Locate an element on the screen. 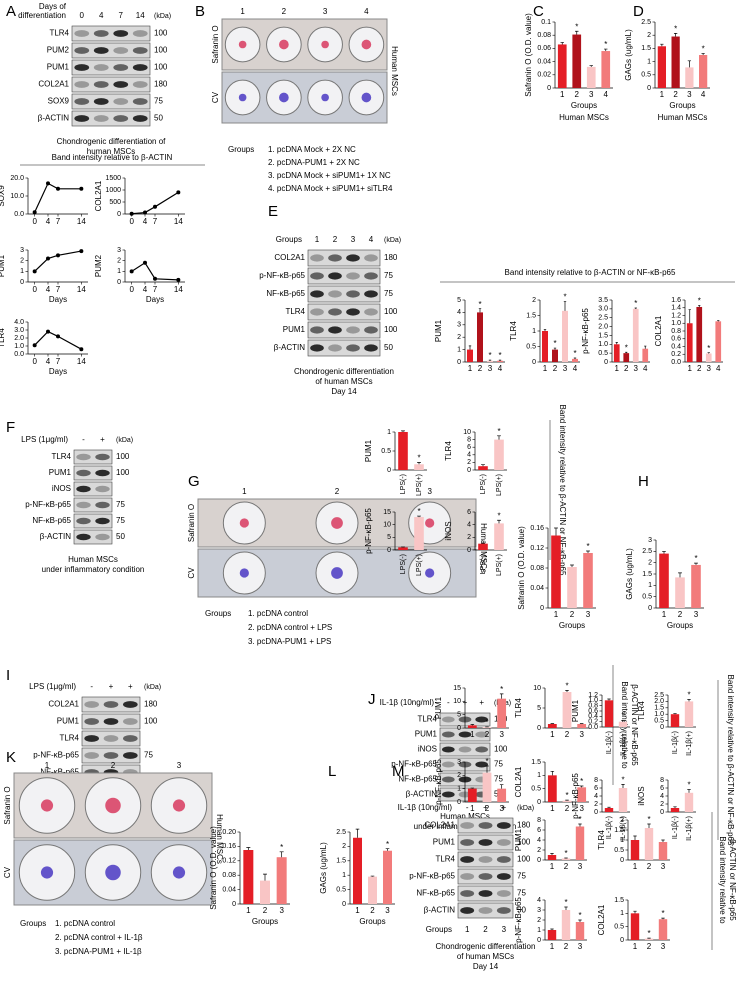  y-tick-label: 2 is located at coordinates (662, 804).